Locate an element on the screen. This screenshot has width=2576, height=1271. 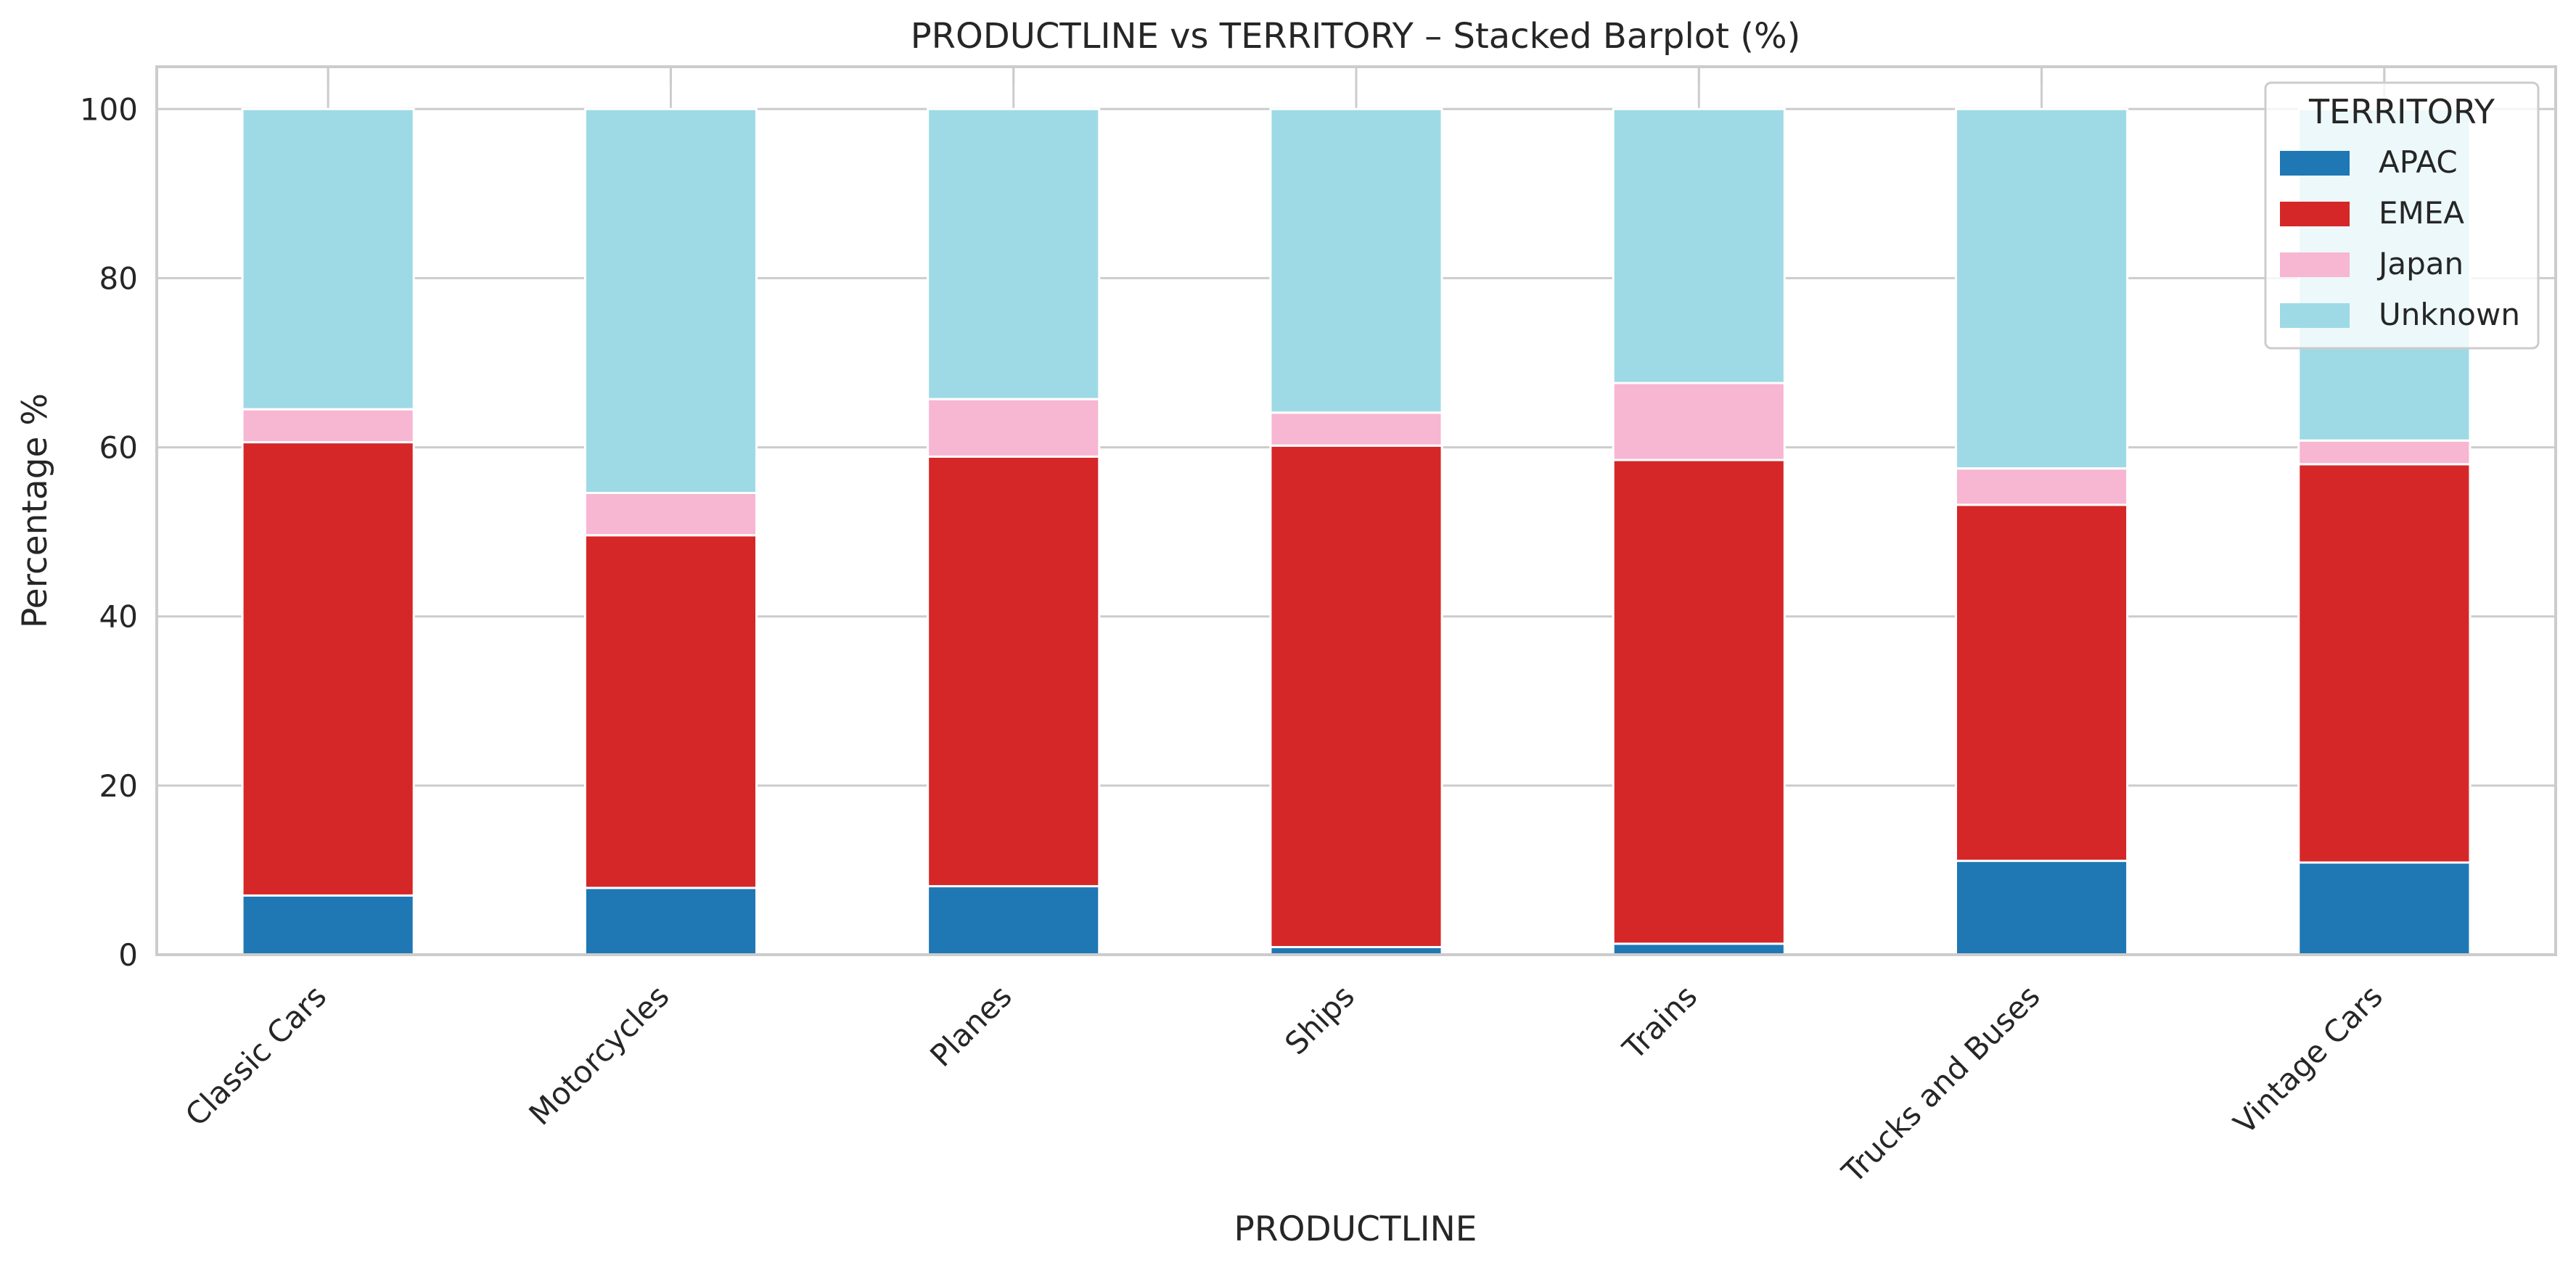
x-tick-label: Planes is located at coordinates (971, 1026).